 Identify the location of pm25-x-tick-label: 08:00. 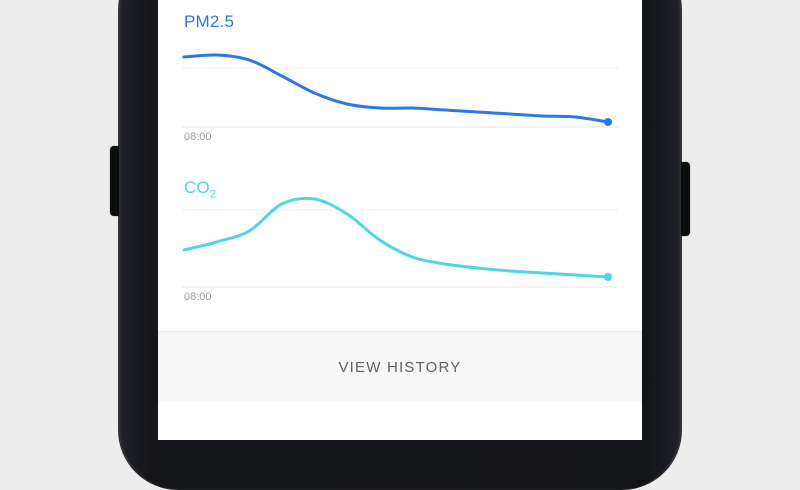
(198, 137).